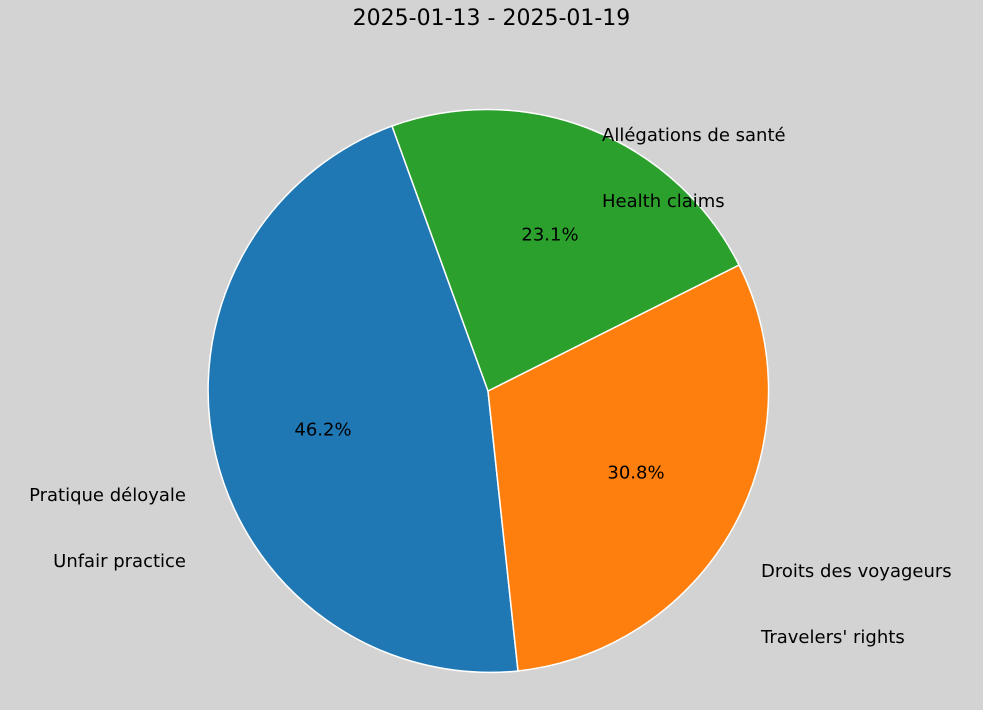  I want to click on label-line-fr: Pratique déloyale, so click(107, 495).